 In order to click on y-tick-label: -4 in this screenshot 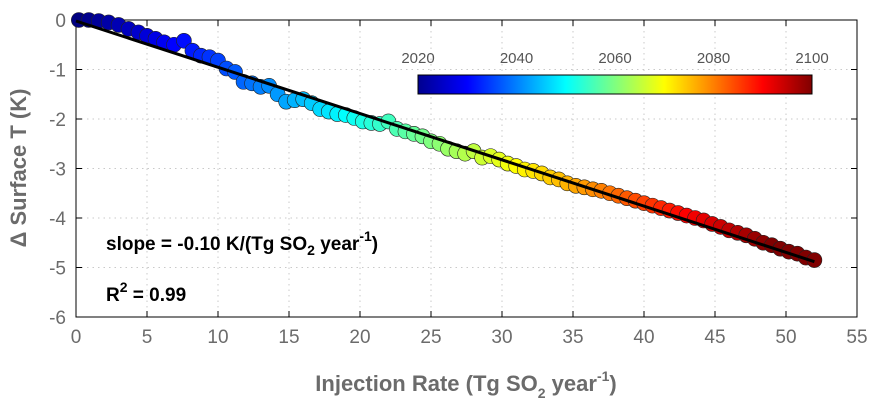, I will do `click(57, 219)`.